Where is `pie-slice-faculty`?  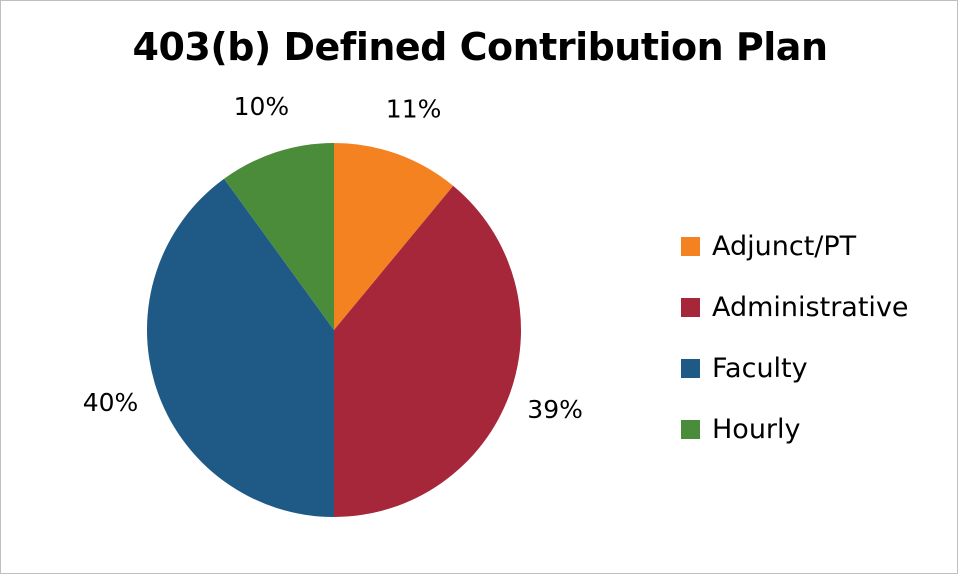
pie-slice-faculty is located at coordinates (240, 348).